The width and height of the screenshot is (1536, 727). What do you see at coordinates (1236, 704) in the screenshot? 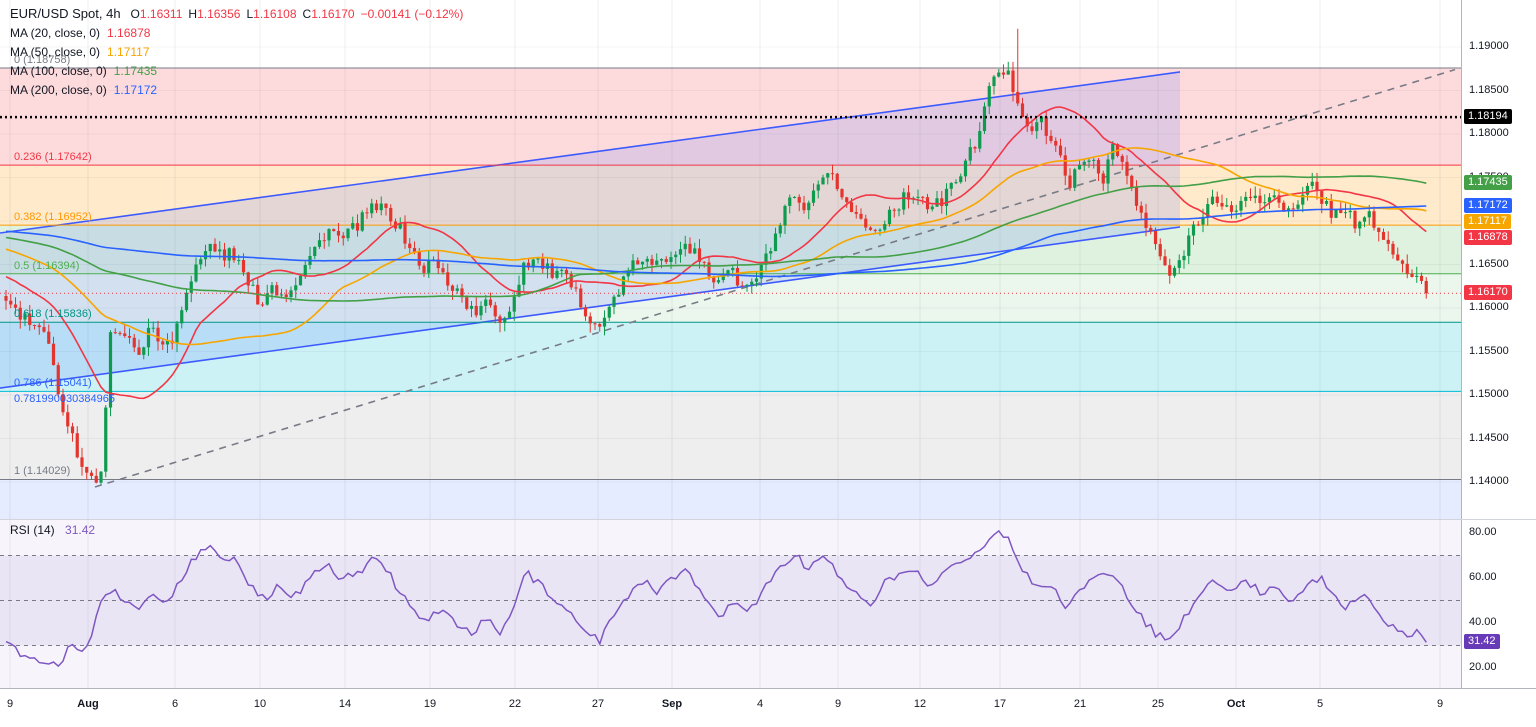
I see `time-tick: Oct` at bounding box center [1236, 704].